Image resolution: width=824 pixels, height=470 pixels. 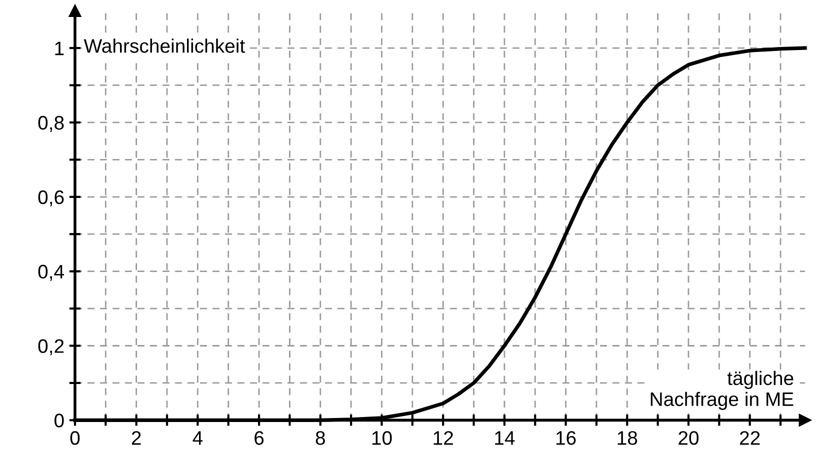 I want to click on x-tick-label: 2, so click(x=136, y=438).